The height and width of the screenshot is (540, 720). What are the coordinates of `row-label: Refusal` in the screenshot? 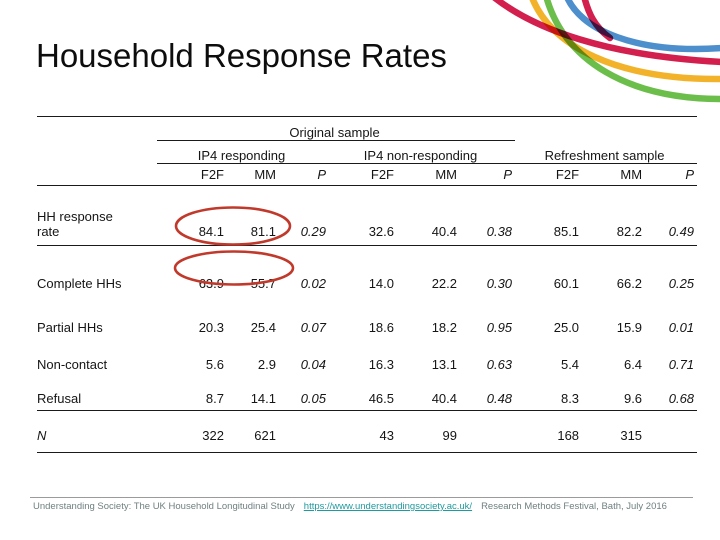 It's located at (97, 394).